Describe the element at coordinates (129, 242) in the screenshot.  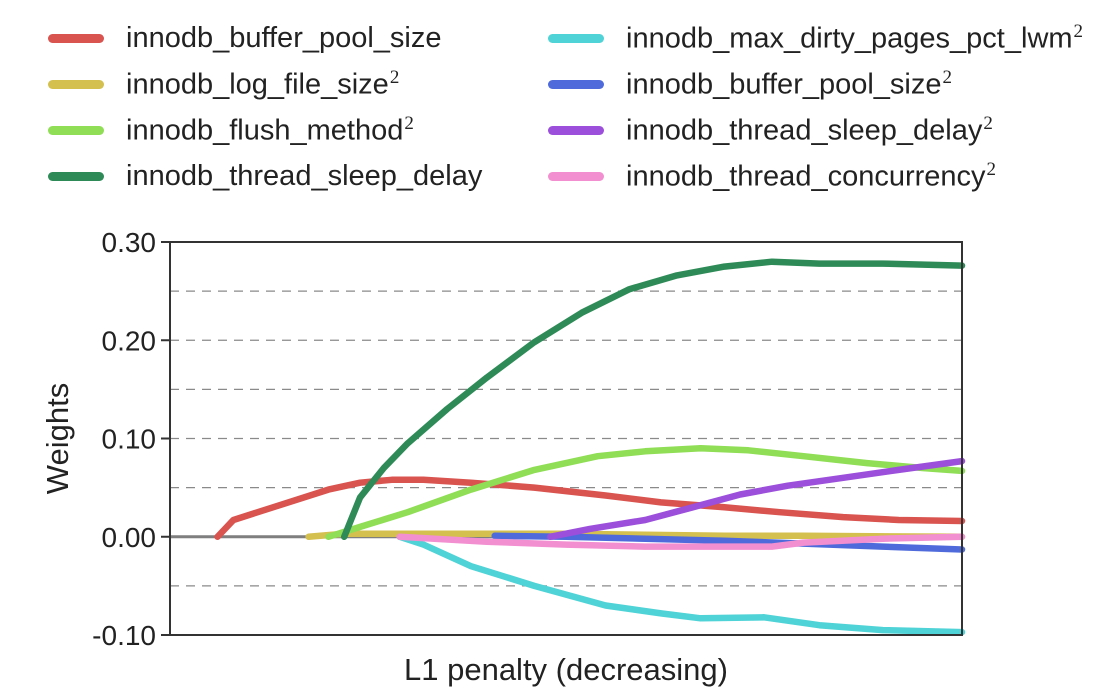
I see `y-tick-label: 0.30` at that location.